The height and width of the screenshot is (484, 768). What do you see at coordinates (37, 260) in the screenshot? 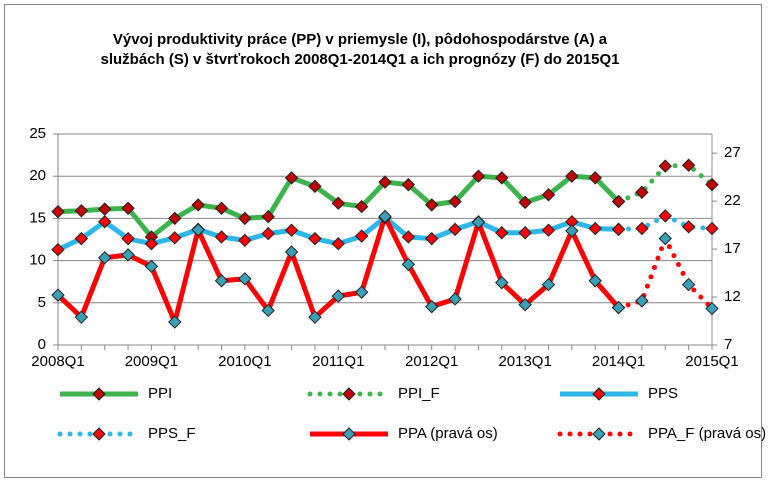
I see `y-tick-label: 10` at bounding box center [37, 260].